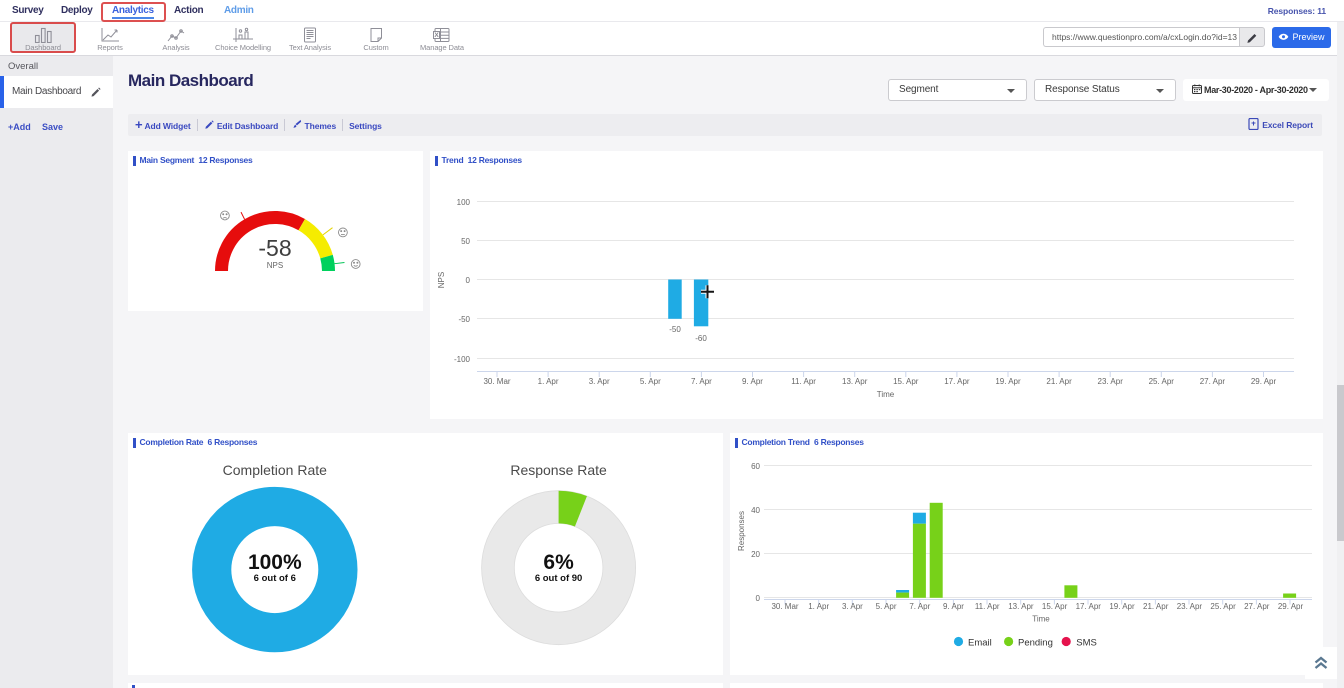 Image resolution: width=1344 pixels, height=688 pixels. I want to click on svg-text: -100, so click(462, 359).